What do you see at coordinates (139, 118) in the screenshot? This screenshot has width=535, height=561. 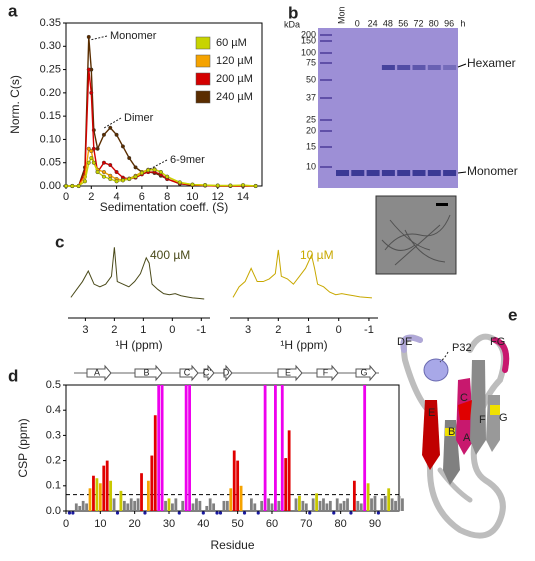 I see `annotation: Dimer` at bounding box center [139, 118].